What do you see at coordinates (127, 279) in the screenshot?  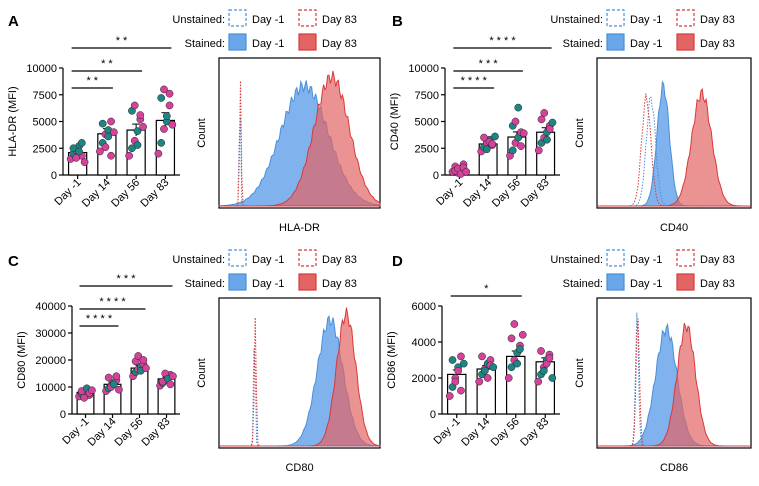 I see `significance-label: * * *` at bounding box center [127, 279].